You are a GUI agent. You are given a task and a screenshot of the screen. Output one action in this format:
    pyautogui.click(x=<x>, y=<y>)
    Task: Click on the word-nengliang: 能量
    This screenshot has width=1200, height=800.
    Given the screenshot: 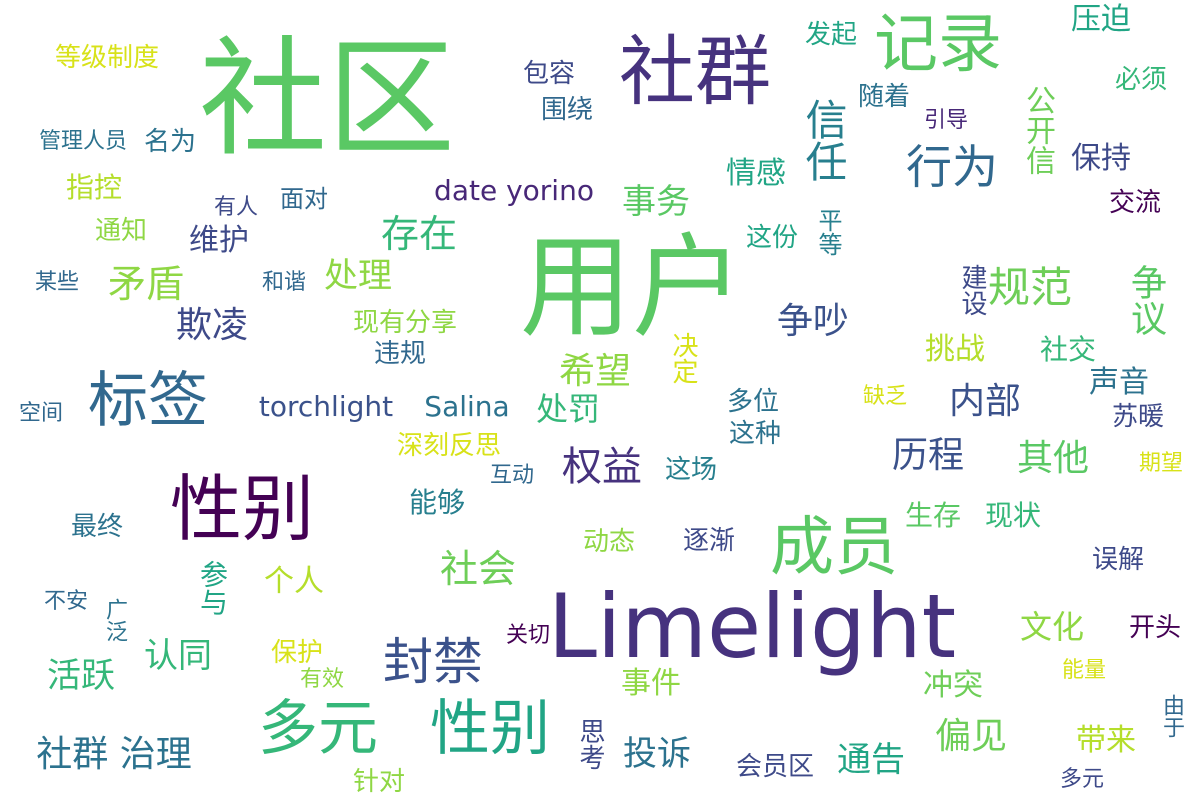 What is the action you would take?
    pyautogui.click(x=1084, y=670)
    